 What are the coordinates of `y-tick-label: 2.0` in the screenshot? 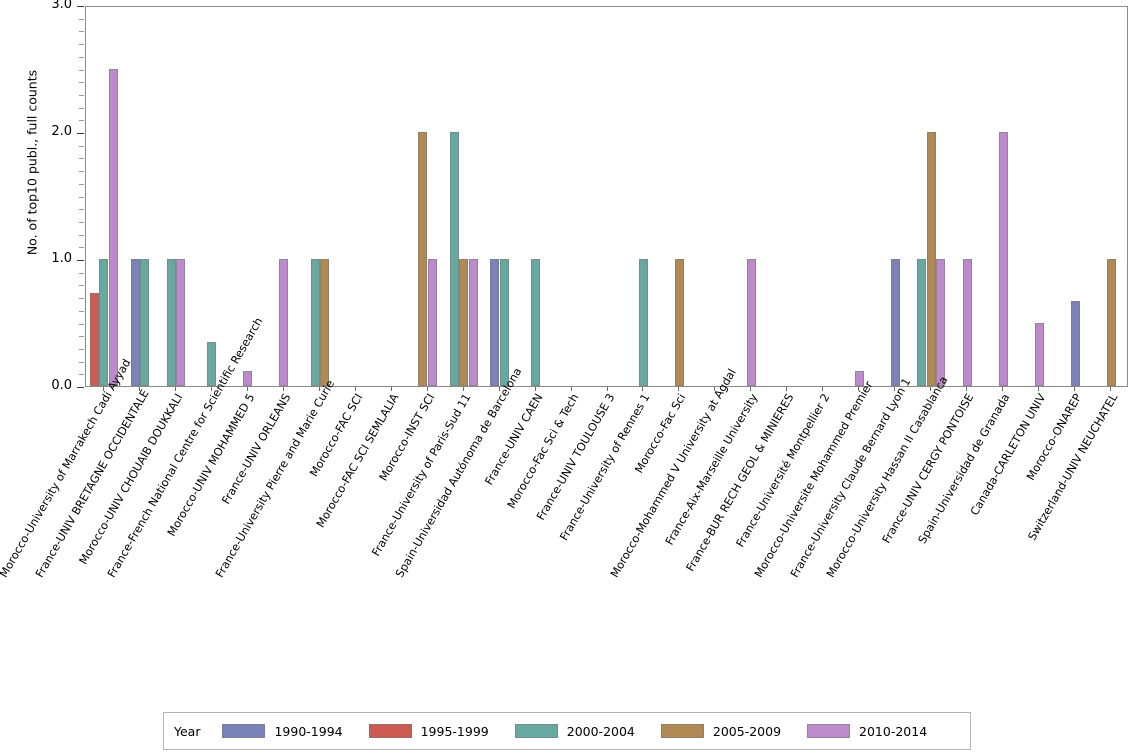 It's located at (61, 131).